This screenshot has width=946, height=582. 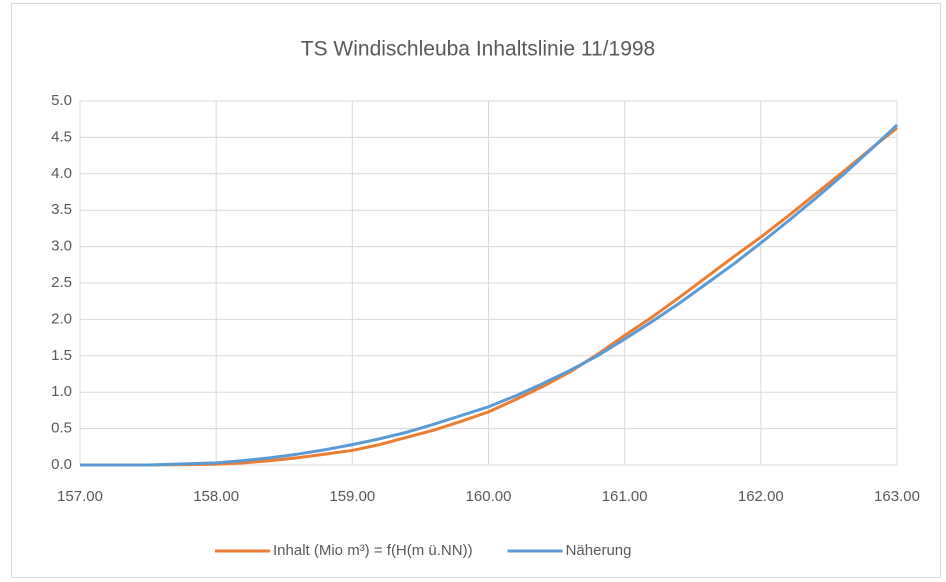 I want to click on x-tick-label: 157.00, so click(x=80, y=496).